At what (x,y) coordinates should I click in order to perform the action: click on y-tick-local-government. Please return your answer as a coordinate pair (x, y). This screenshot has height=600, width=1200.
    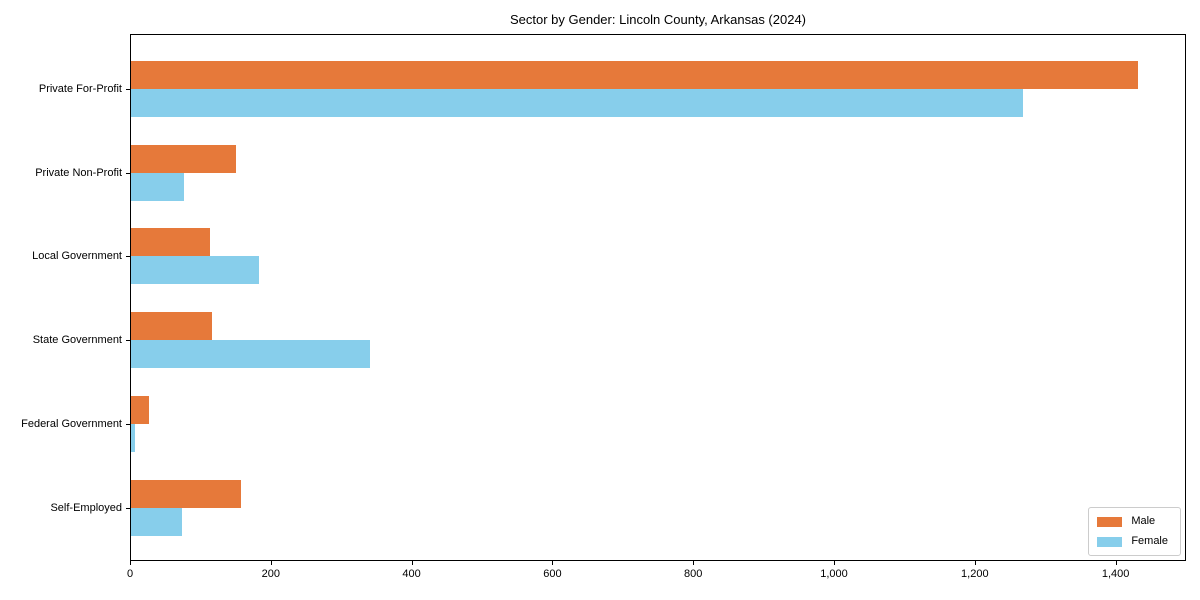
    Looking at the image, I should click on (128, 257).